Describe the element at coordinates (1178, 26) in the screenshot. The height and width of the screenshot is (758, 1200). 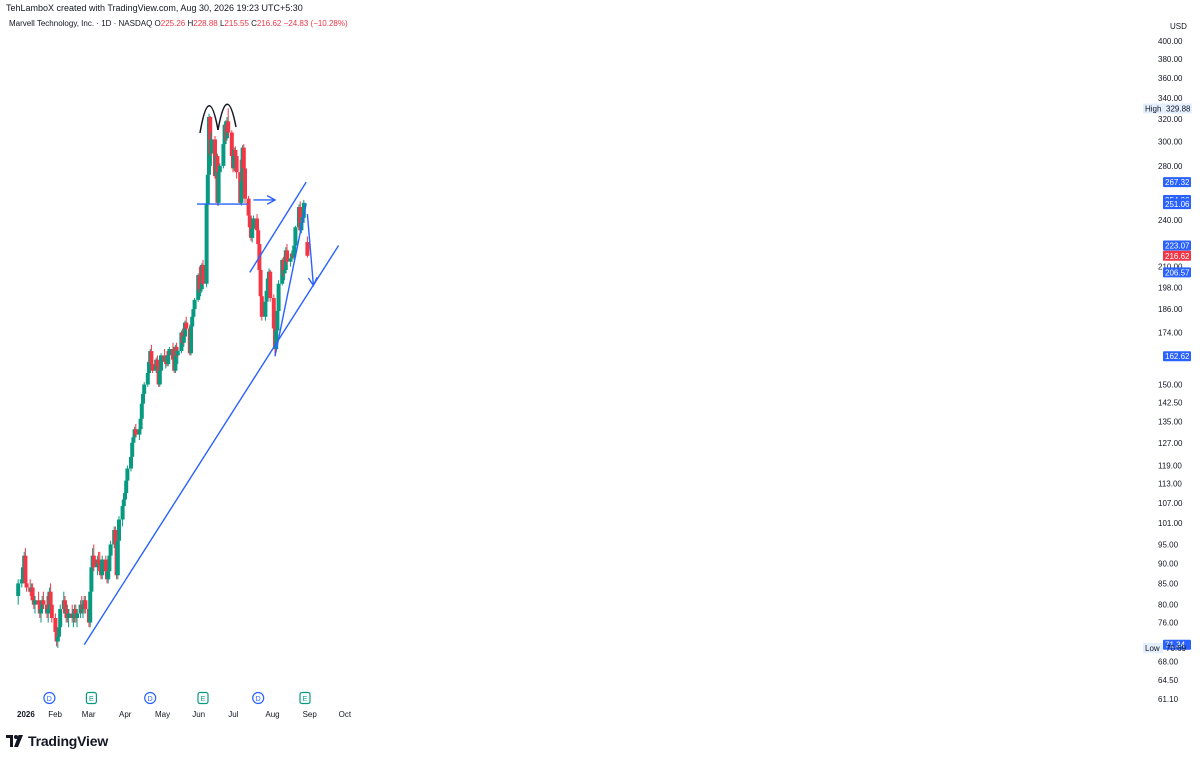
I see `currency-label: USD` at that location.